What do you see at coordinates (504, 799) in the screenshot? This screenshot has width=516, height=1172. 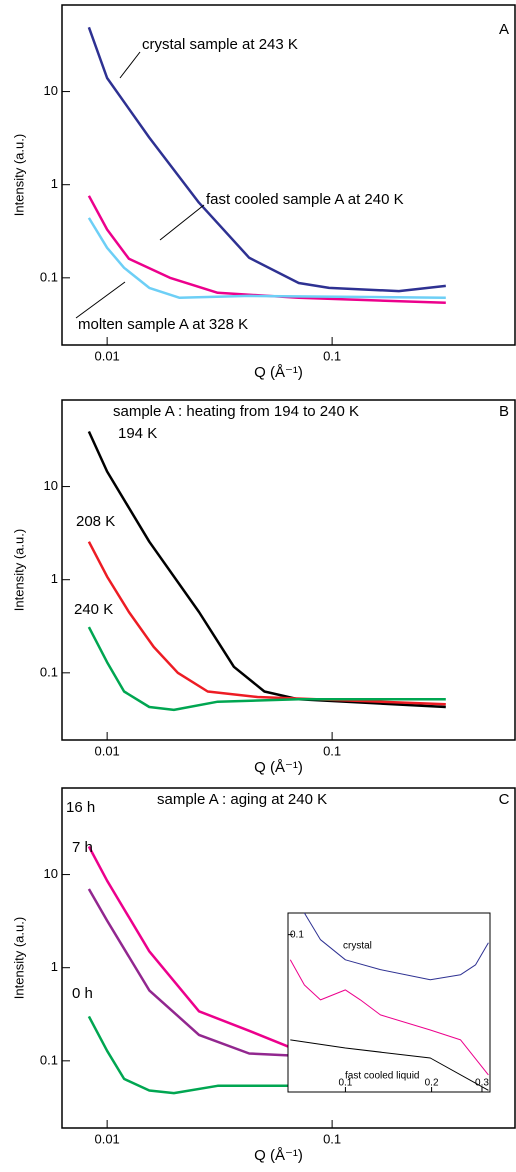 I see `panel-letter: C` at bounding box center [504, 799].